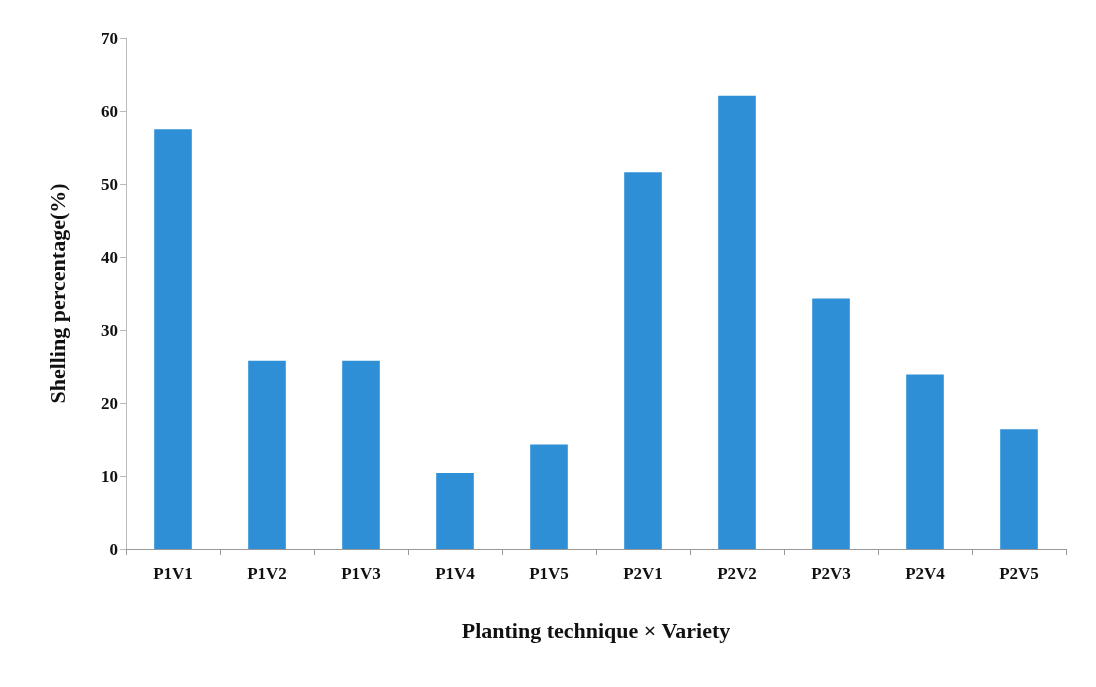 This screenshot has width=1096, height=687. I want to click on y-tick-label: 60, so click(109, 111).